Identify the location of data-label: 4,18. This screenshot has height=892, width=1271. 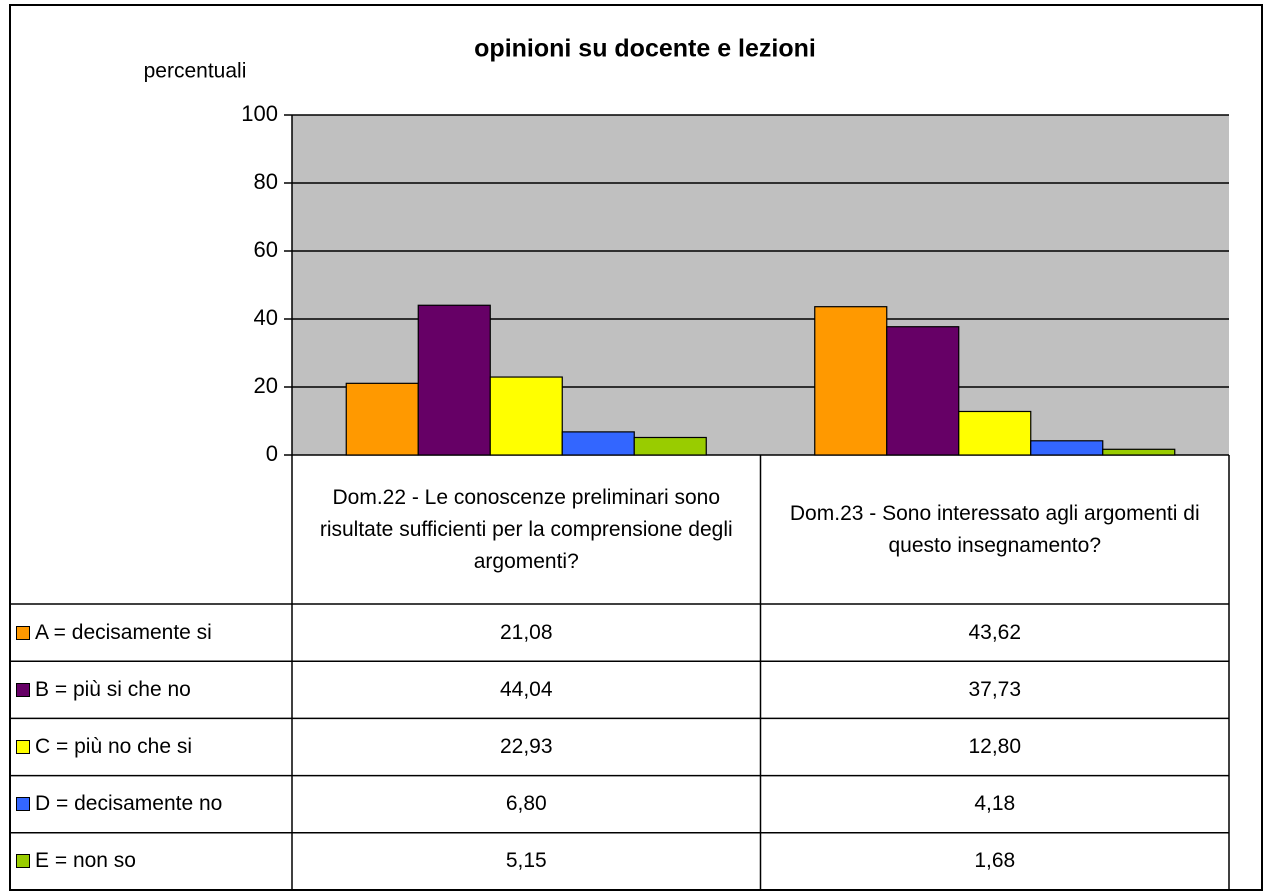
(995, 804).